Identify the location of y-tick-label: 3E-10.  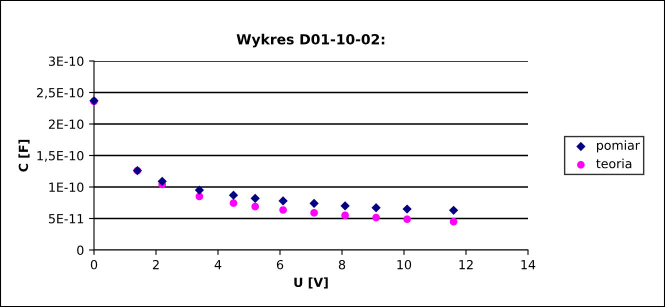
(66, 61).